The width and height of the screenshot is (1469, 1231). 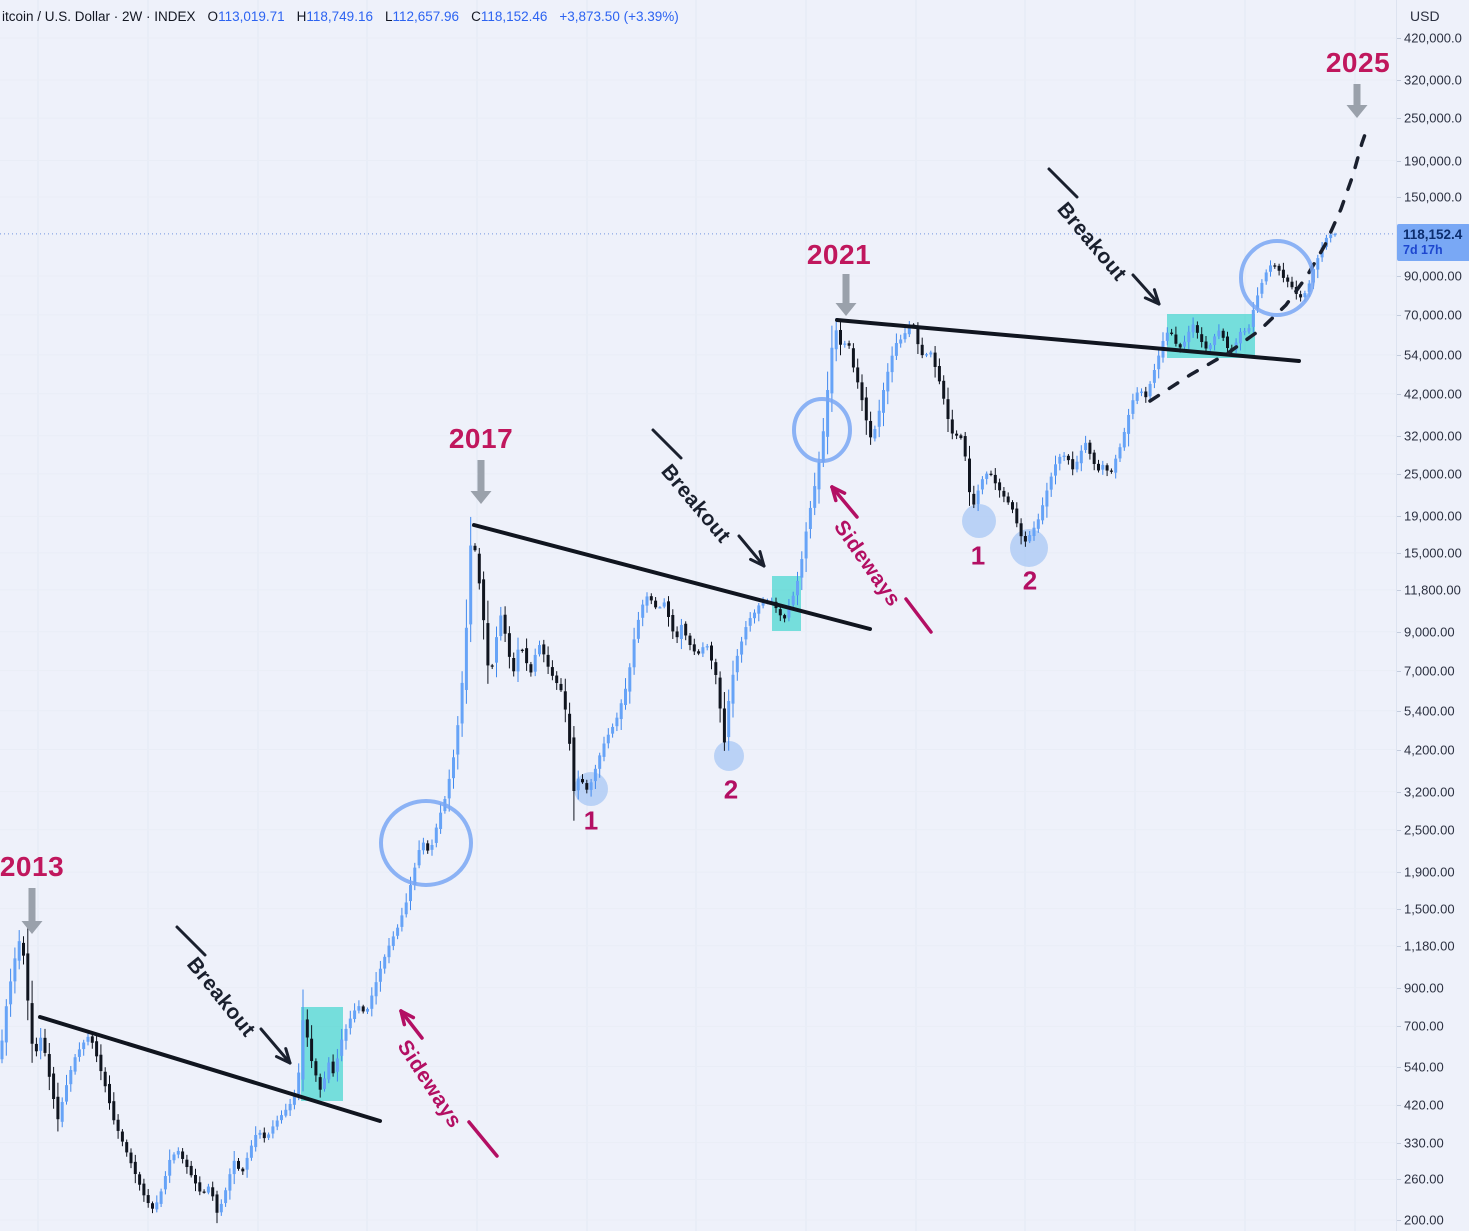 What do you see at coordinates (301, 16) in the screenshot?
I see `high-label: H` at bounding box center [301, 16].